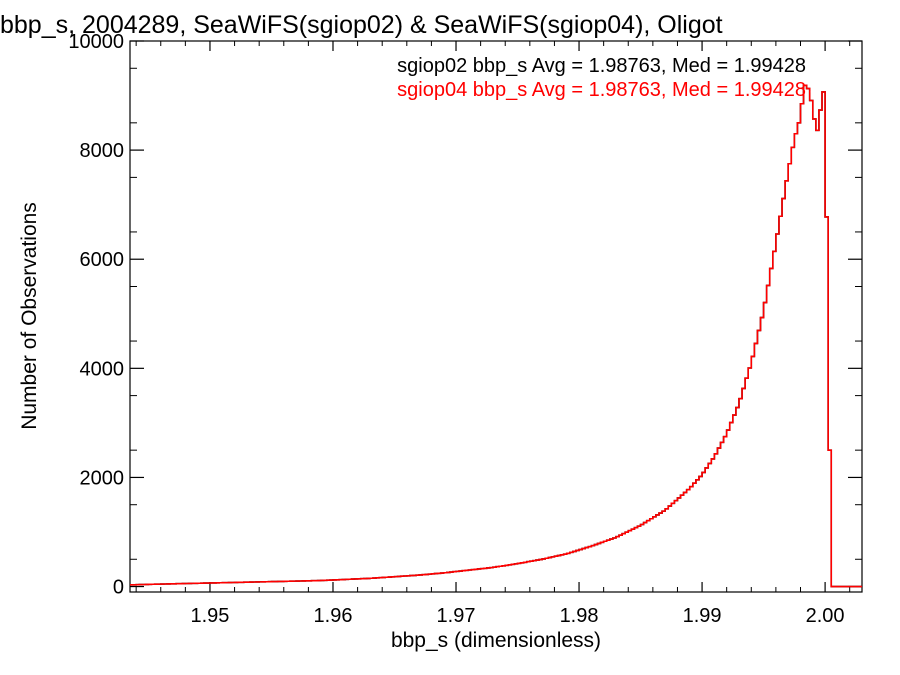 The image size is (900, 675). What do you see at coordinates (118, 588) in the screenshot?
I see `y-tick-label: 0` at bounding box center [118, 588].